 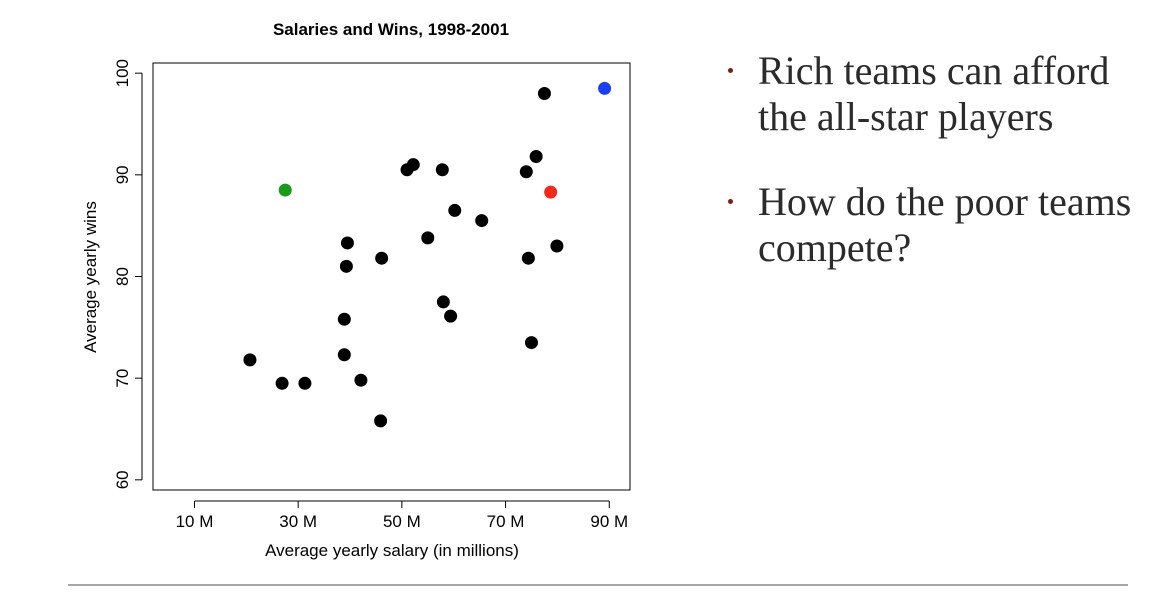 What do you see at coordinates (122, 174) in the screenshot?
I see `y-tick-label: 90` at bounding box center [122, 174].